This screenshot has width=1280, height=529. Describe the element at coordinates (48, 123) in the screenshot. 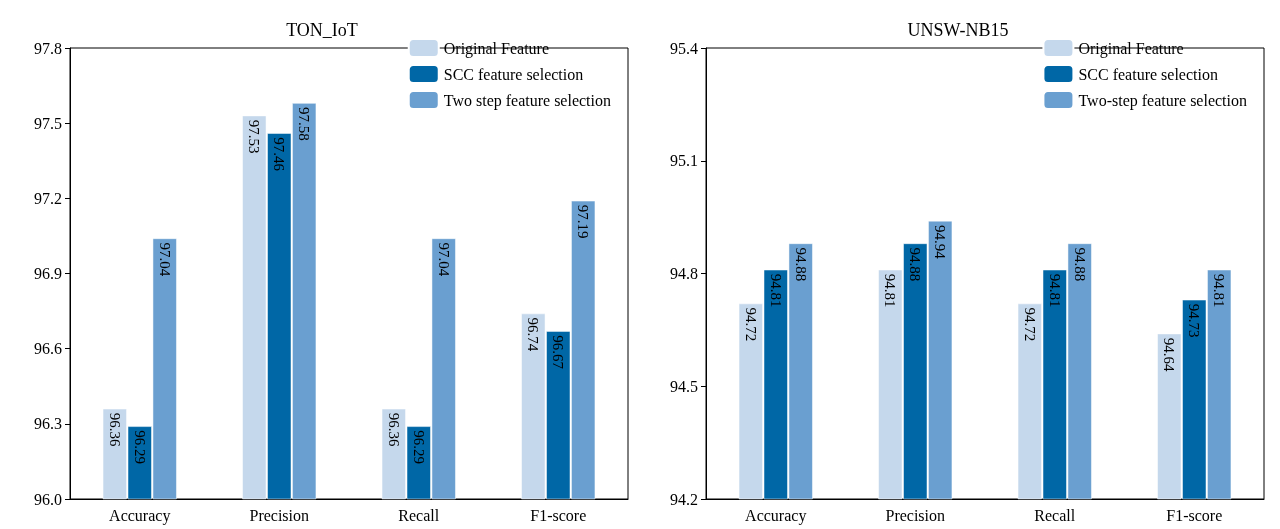

I see `y-tick-label: 97.5` at that location.